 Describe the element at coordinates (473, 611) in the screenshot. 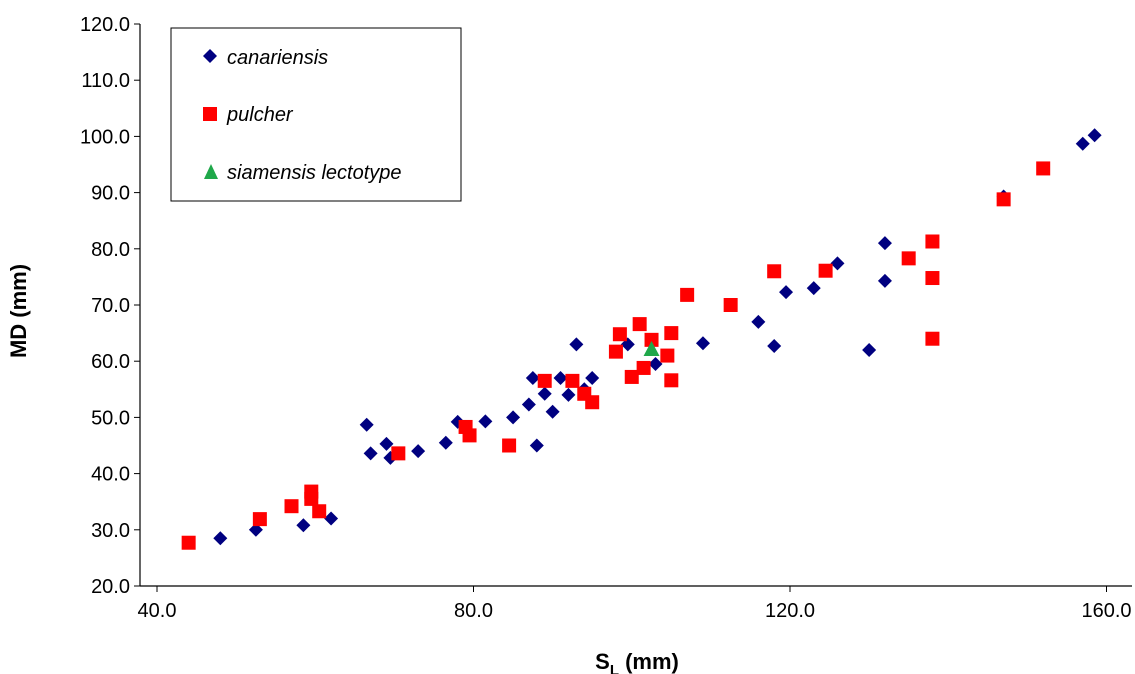

I see `x-tick-label: 80.0` at that location.